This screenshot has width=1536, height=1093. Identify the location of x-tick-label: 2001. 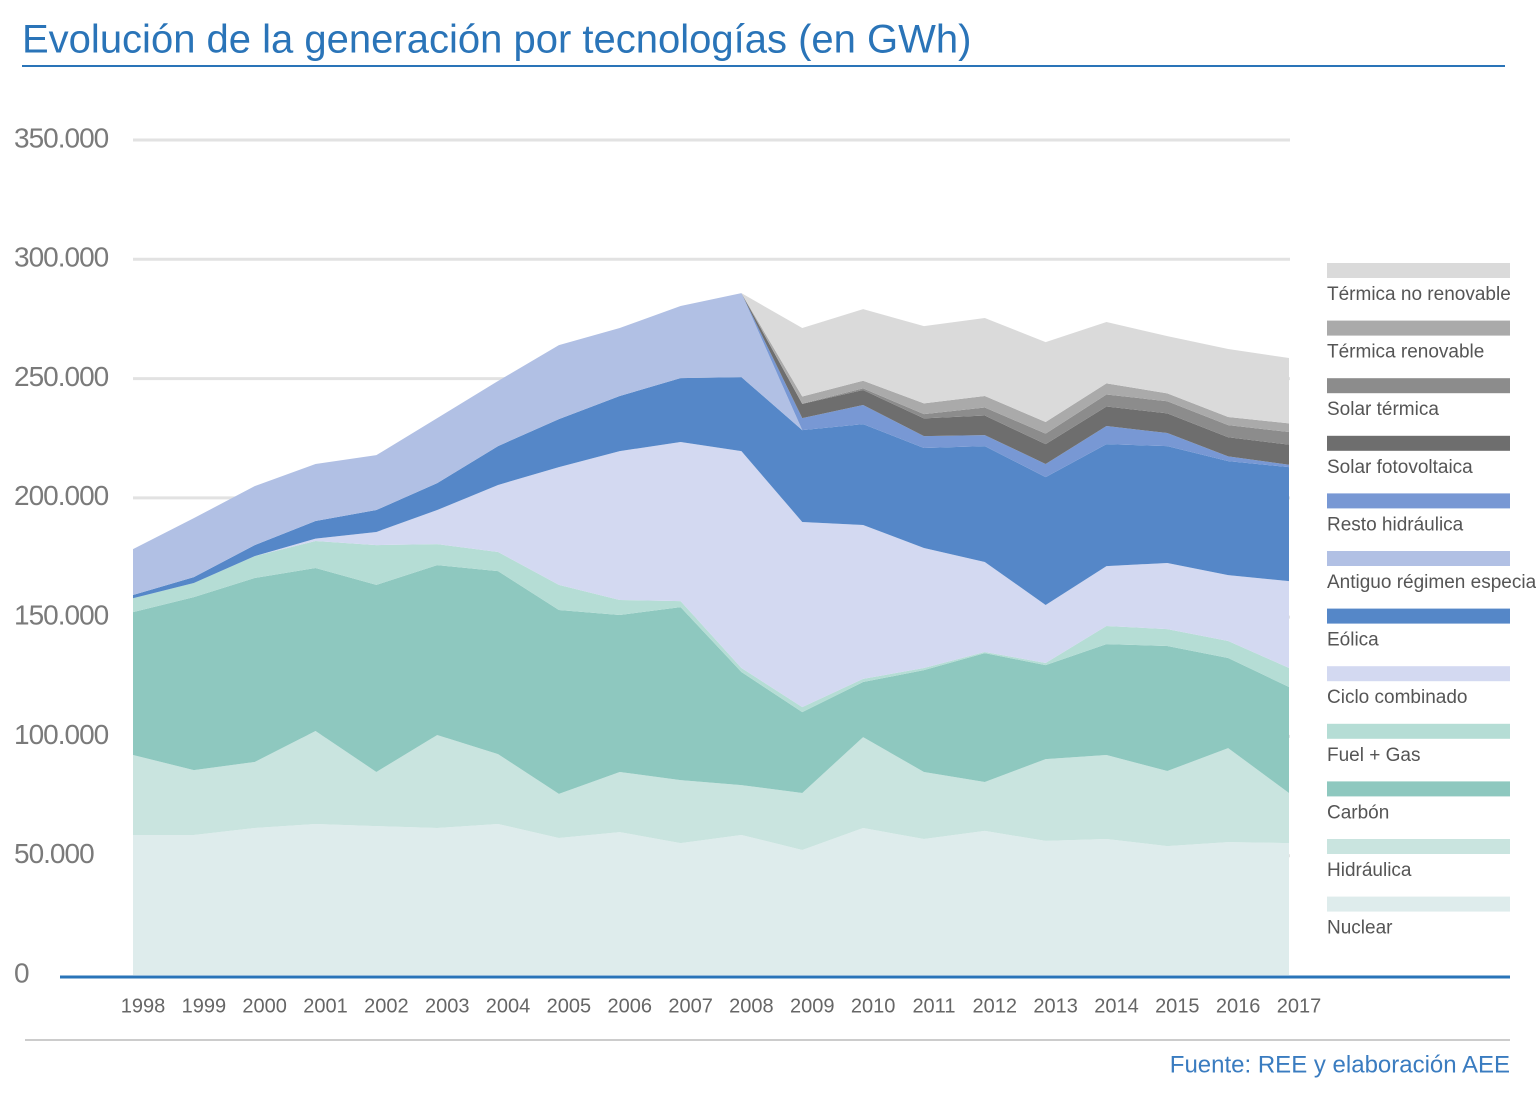
(325, 1006).